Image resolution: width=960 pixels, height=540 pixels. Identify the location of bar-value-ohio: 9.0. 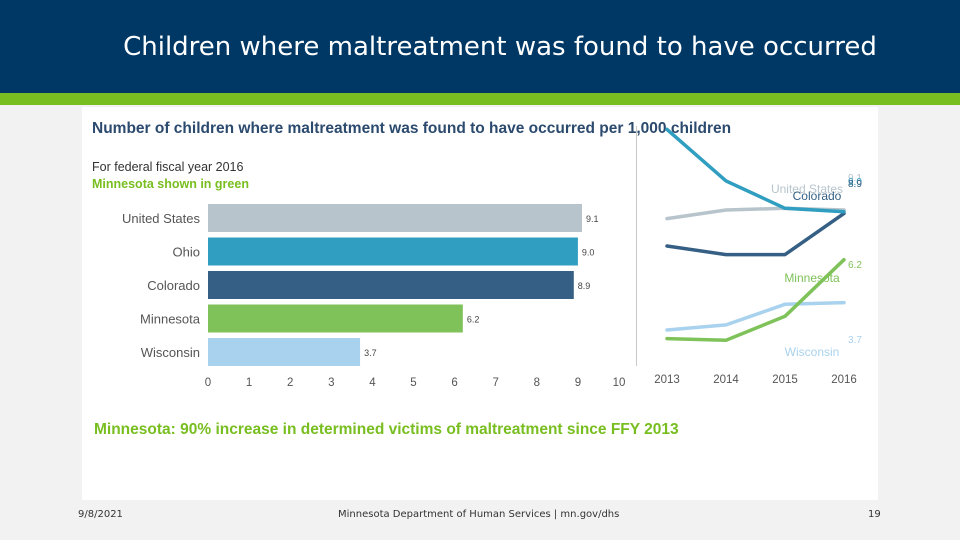
(588, 253).